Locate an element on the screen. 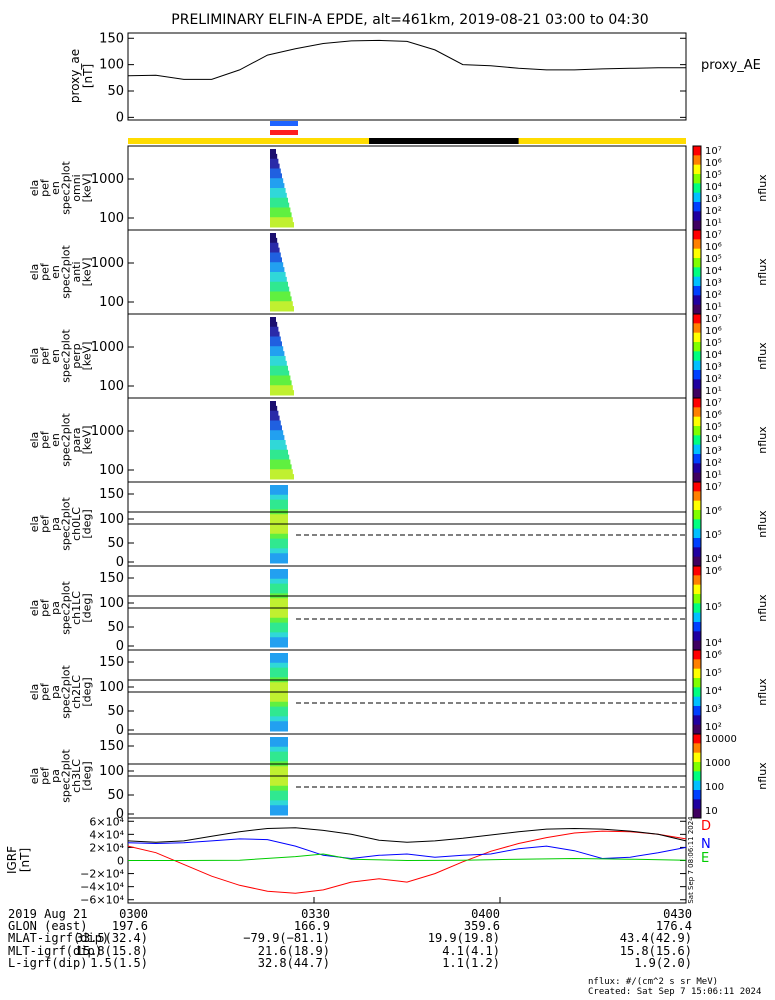 The height and width of the screenshot is (1000, 775). ytick-label: 150 is located at coordinates (111, 578).